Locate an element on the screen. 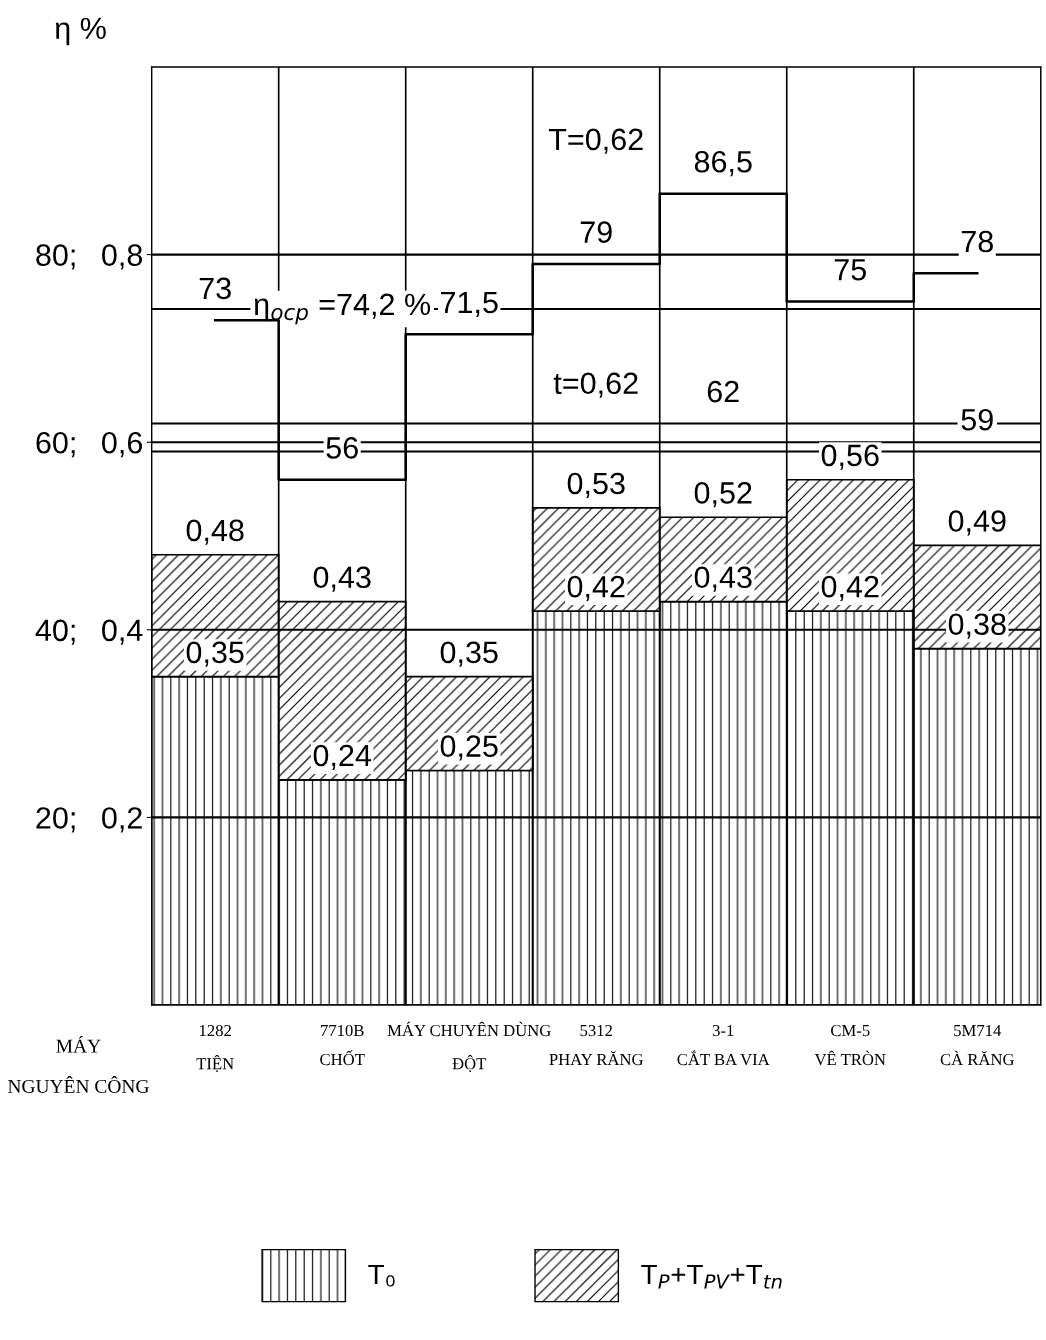 The height and width of the screenshot is (1340, 1046). ref-line-label: 59 is located at coordinates (977, 419).